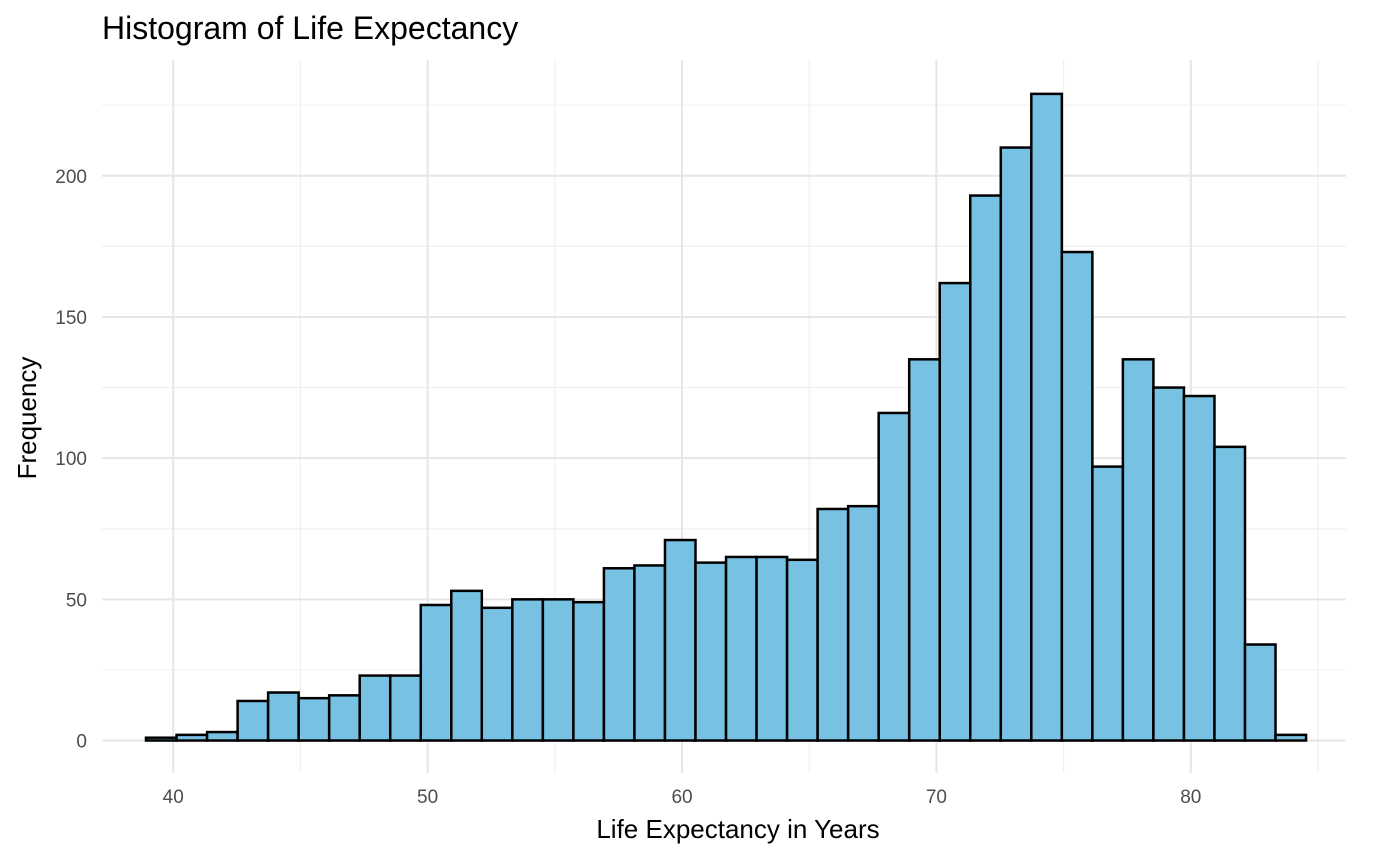 The image size is (1388, 857). I want to click on y-tick-label: 150, so click(71, 318).